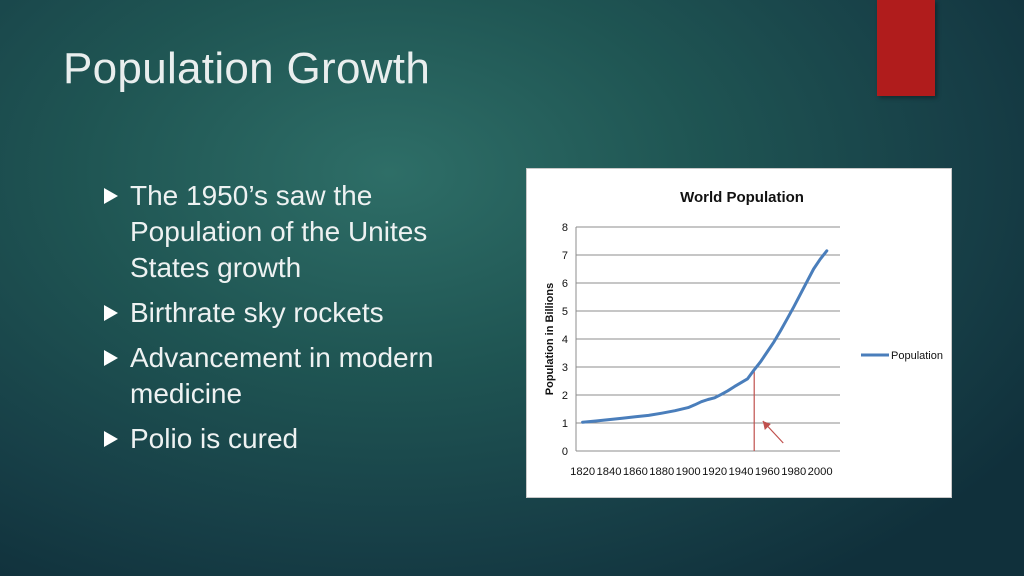  I want to click on bullet-text: Advancement in modern medicine, so click(282, 375).